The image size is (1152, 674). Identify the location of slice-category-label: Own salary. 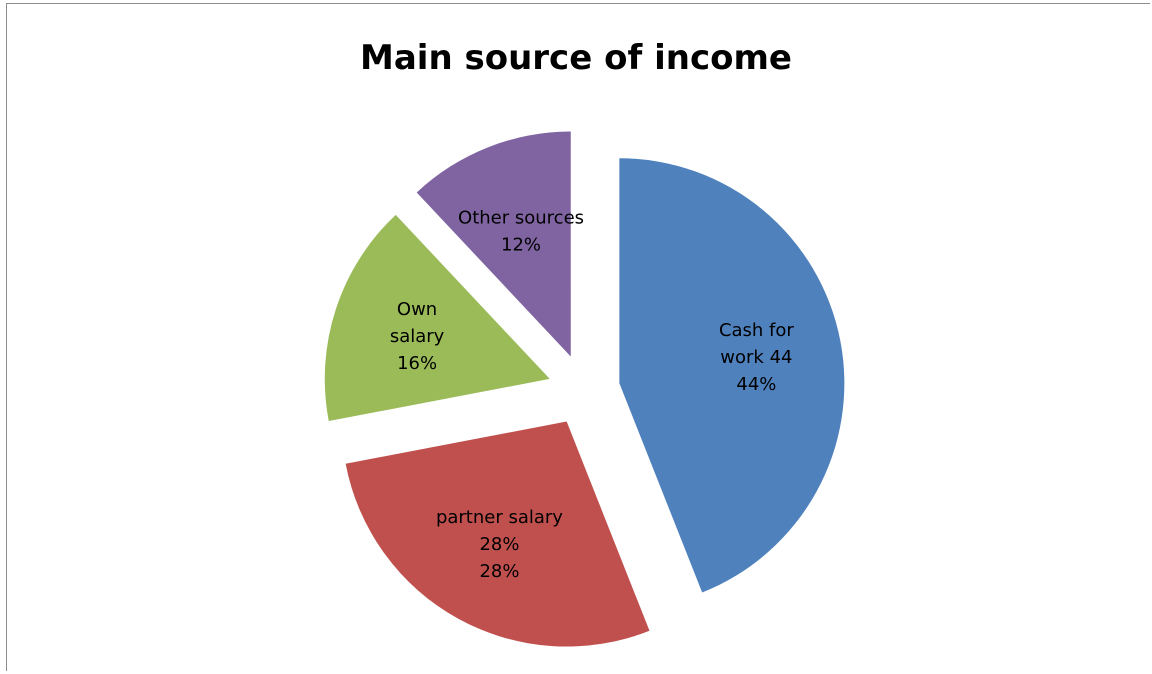
(417, 323).